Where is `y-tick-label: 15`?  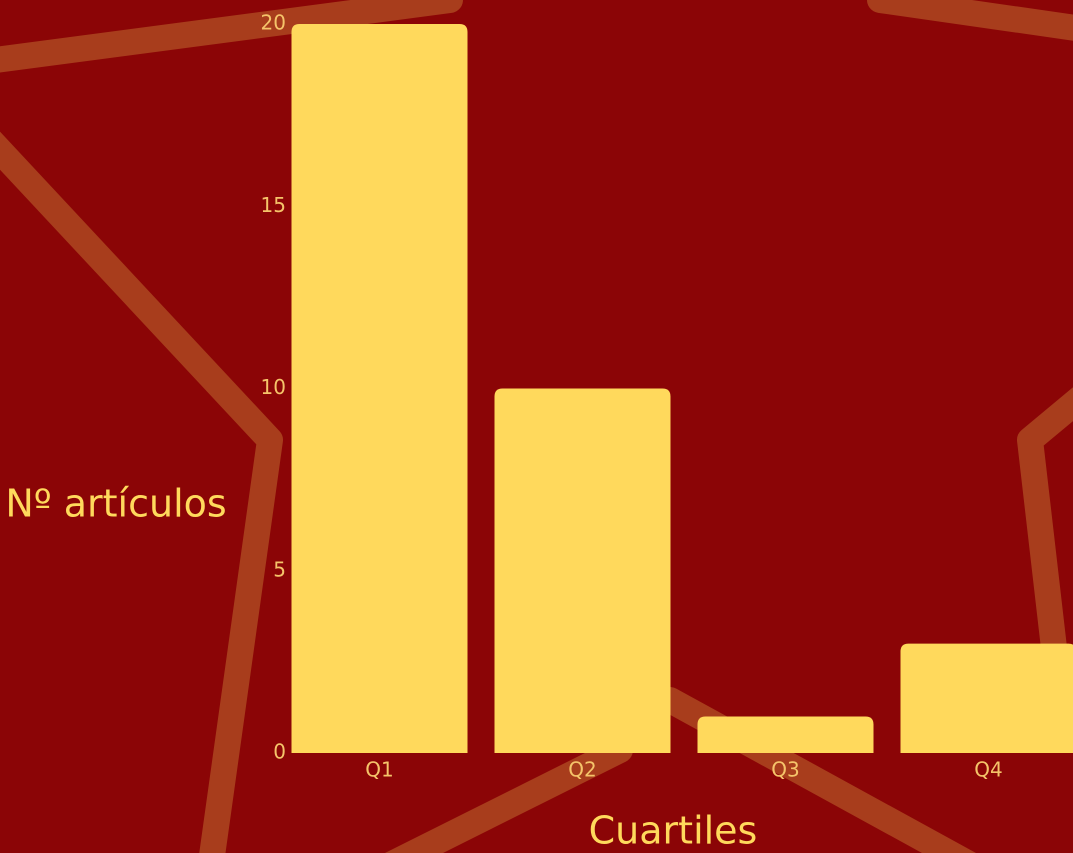
y-tick-label: 15 is located at coordinates (273, 205).